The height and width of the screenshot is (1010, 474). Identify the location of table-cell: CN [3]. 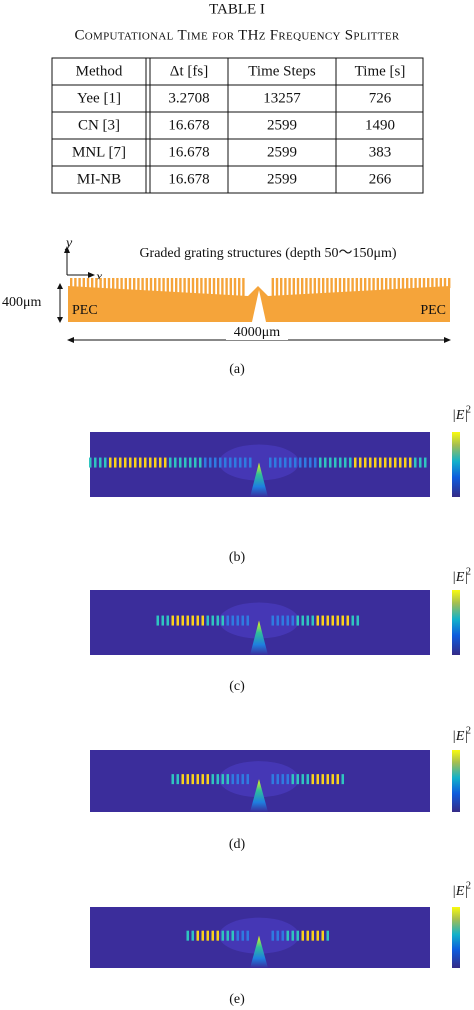
(99, 125).